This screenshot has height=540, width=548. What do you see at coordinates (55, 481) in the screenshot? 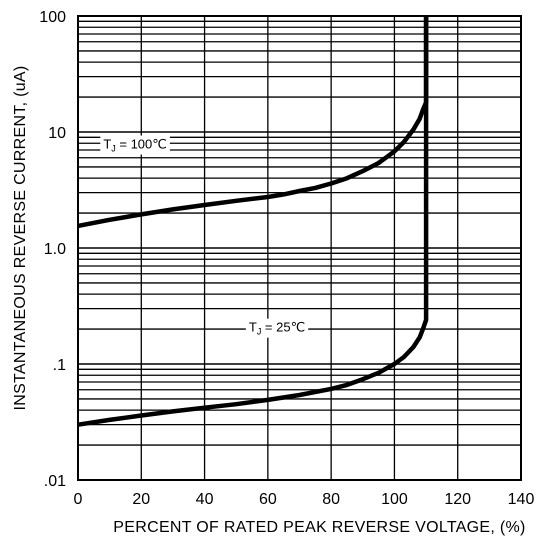
I see `y-tick-label: .01` at bounding box center [55, 481].